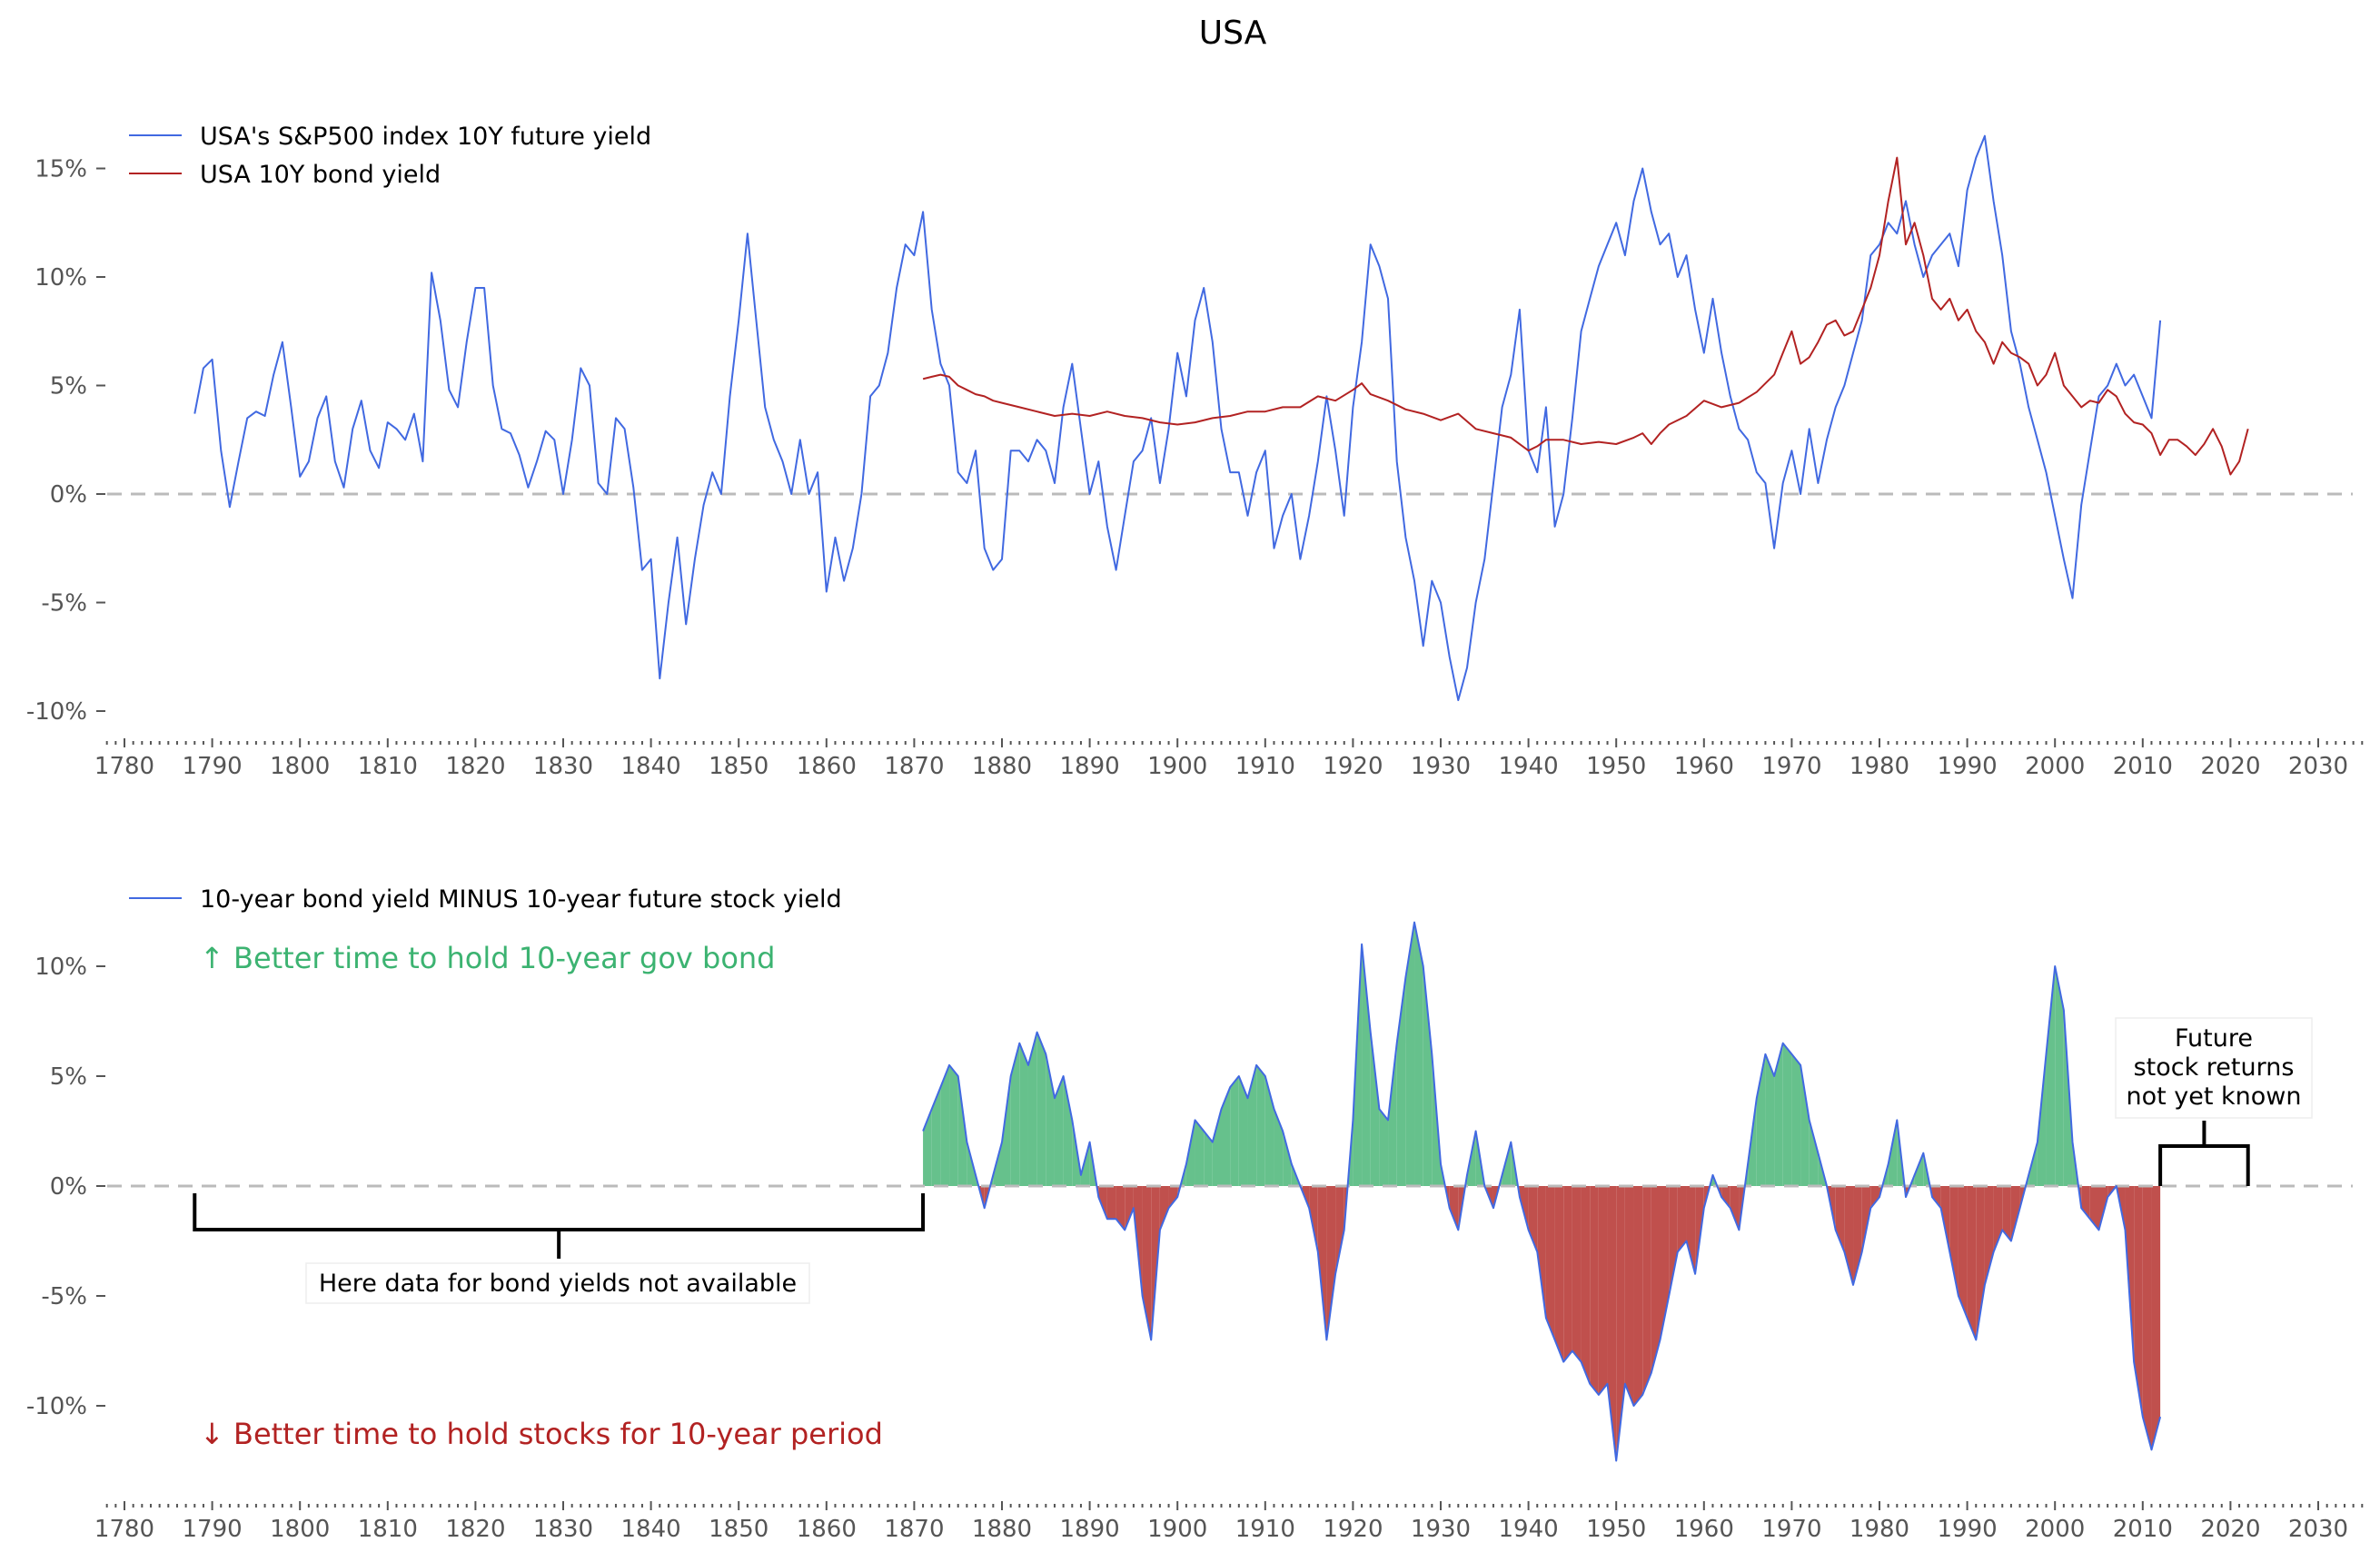 Image resolution: width=2380 pixels, height=1562 pixels. What do you see at coordinates (487, 958) in the screenshot?
I see `annotation-bond-better: ↑ Better time to hold 10-year gov bond` at bounding box center [487, 958].